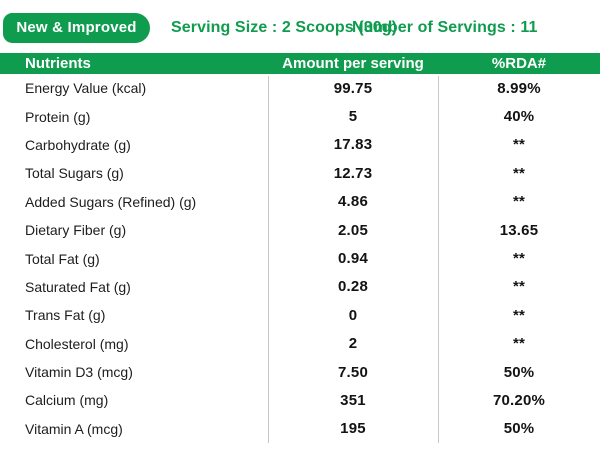  I want to click on table-row: Dietary Fiber (g) 2.05 13.65, so click(300, 230).